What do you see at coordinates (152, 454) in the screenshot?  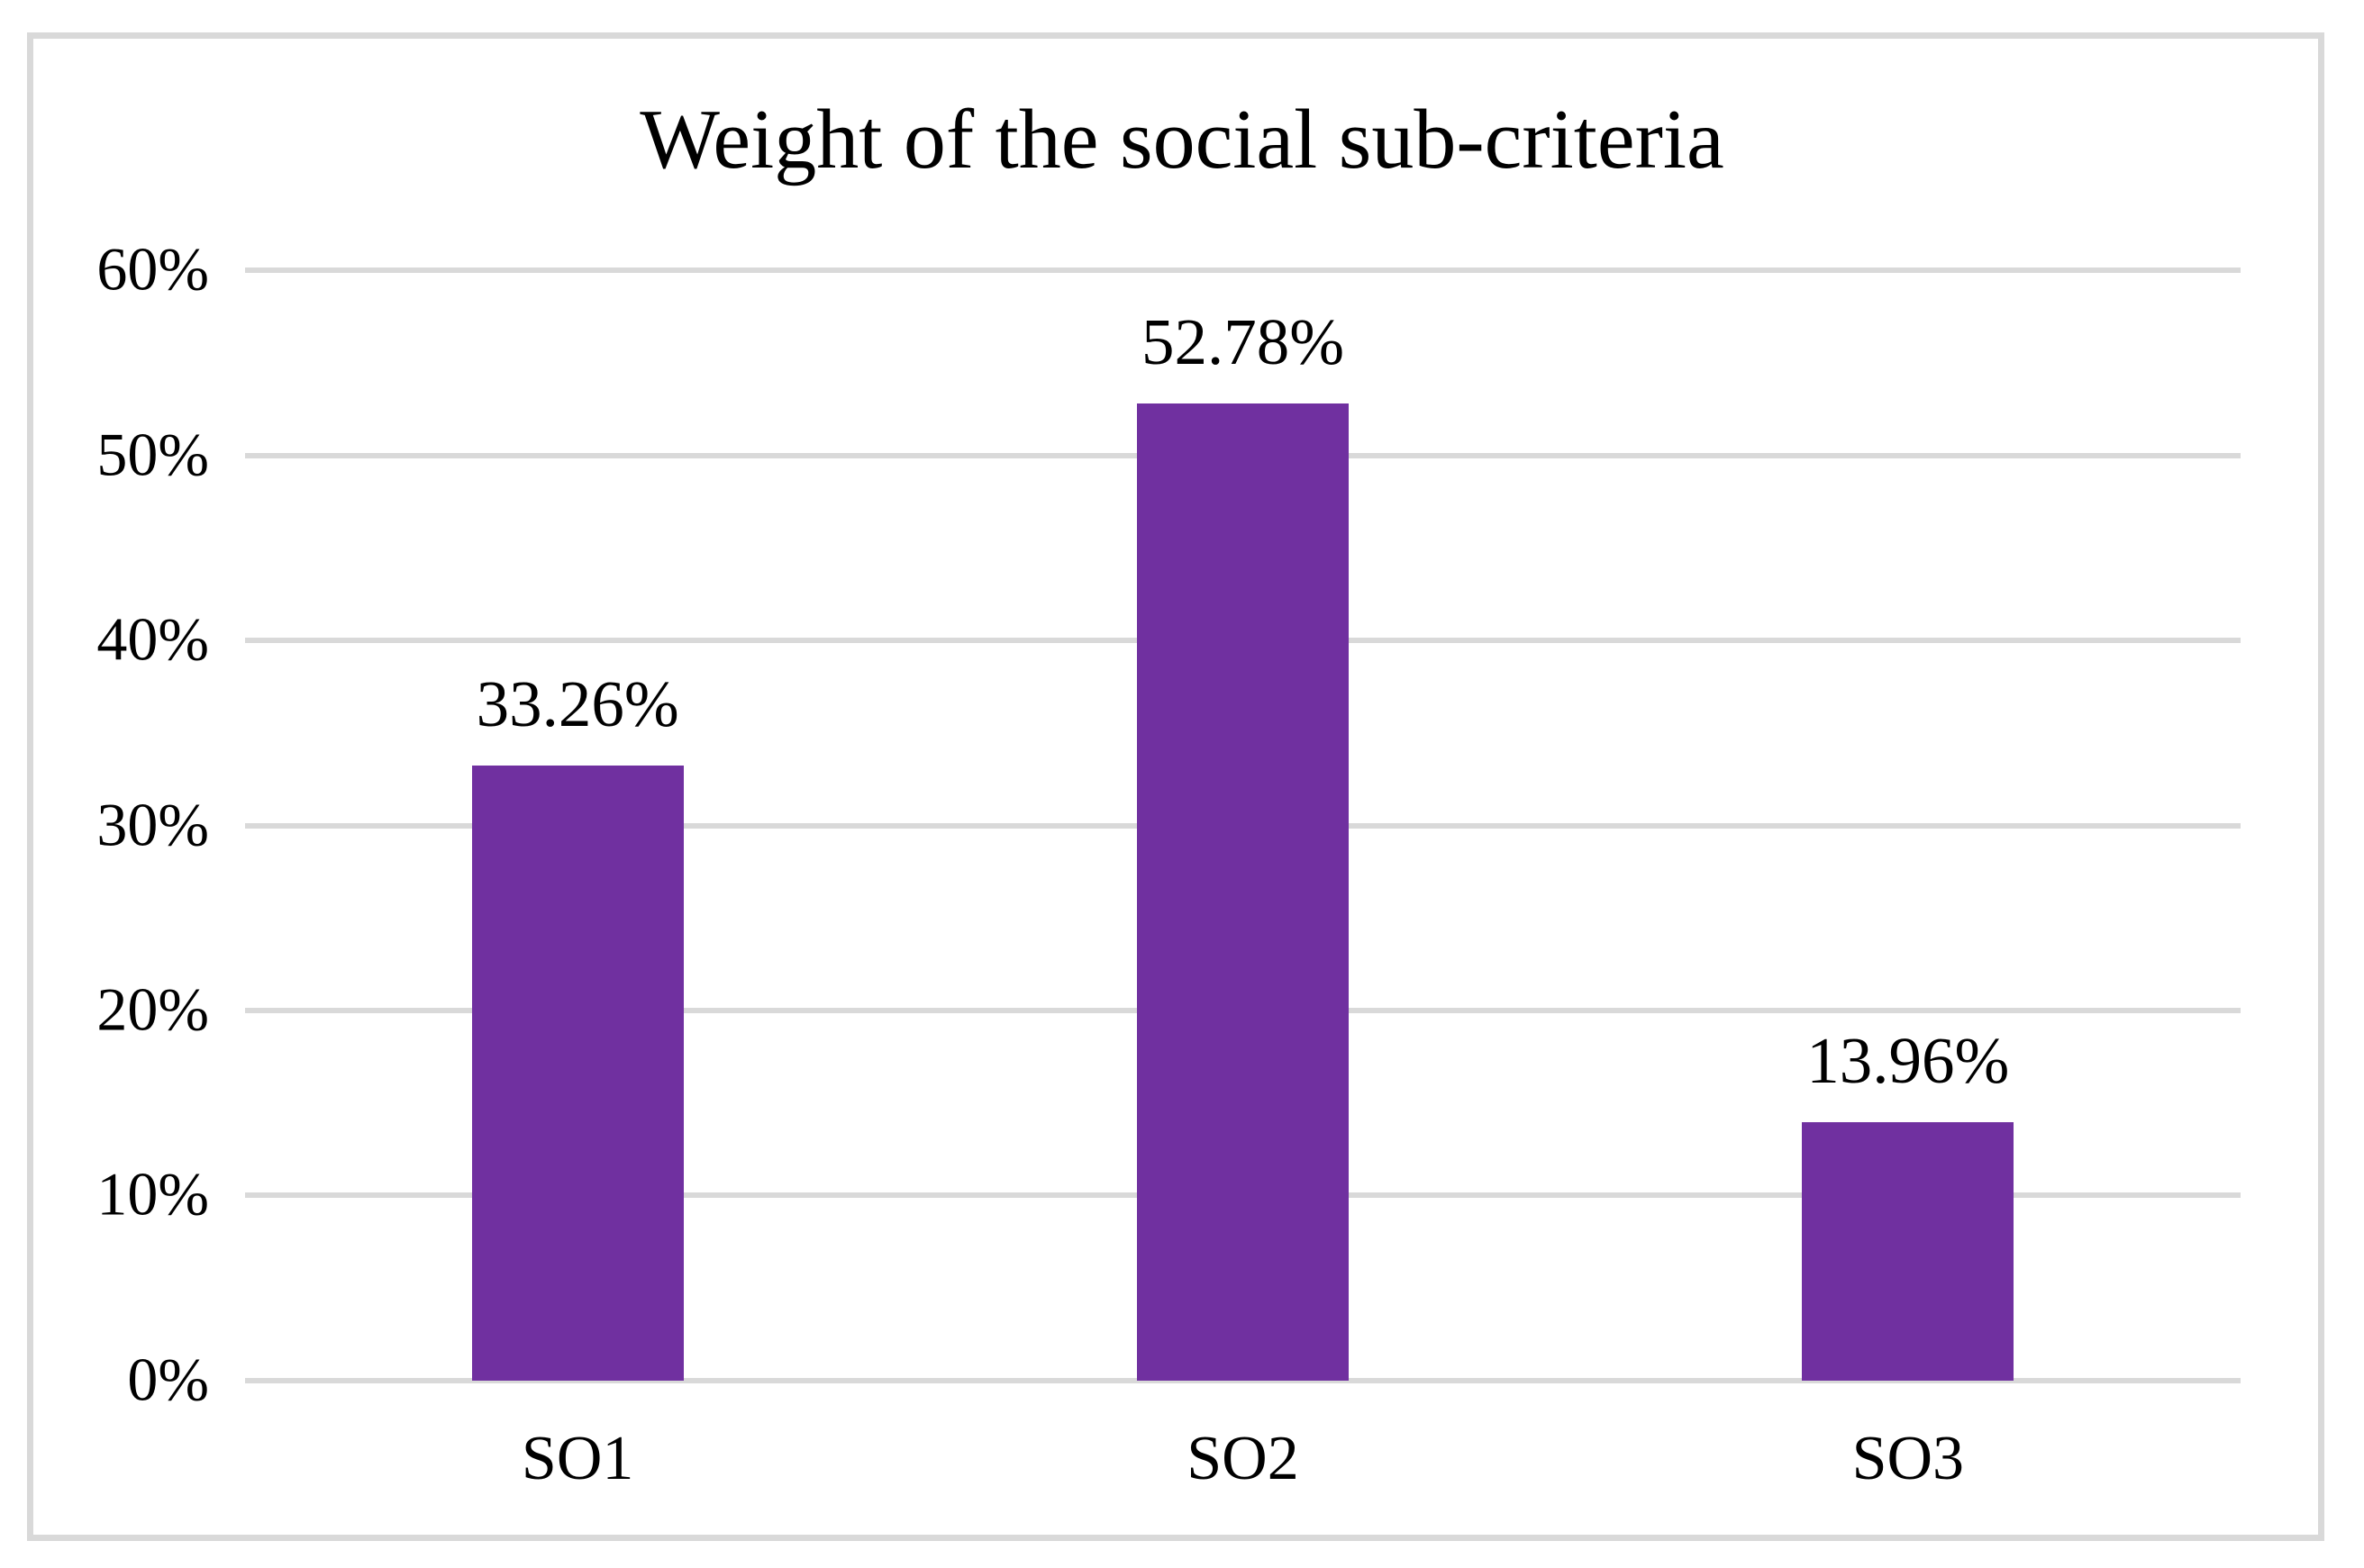 I see `y-axis-tick-label: 50%` at bounding box center [152, 454].